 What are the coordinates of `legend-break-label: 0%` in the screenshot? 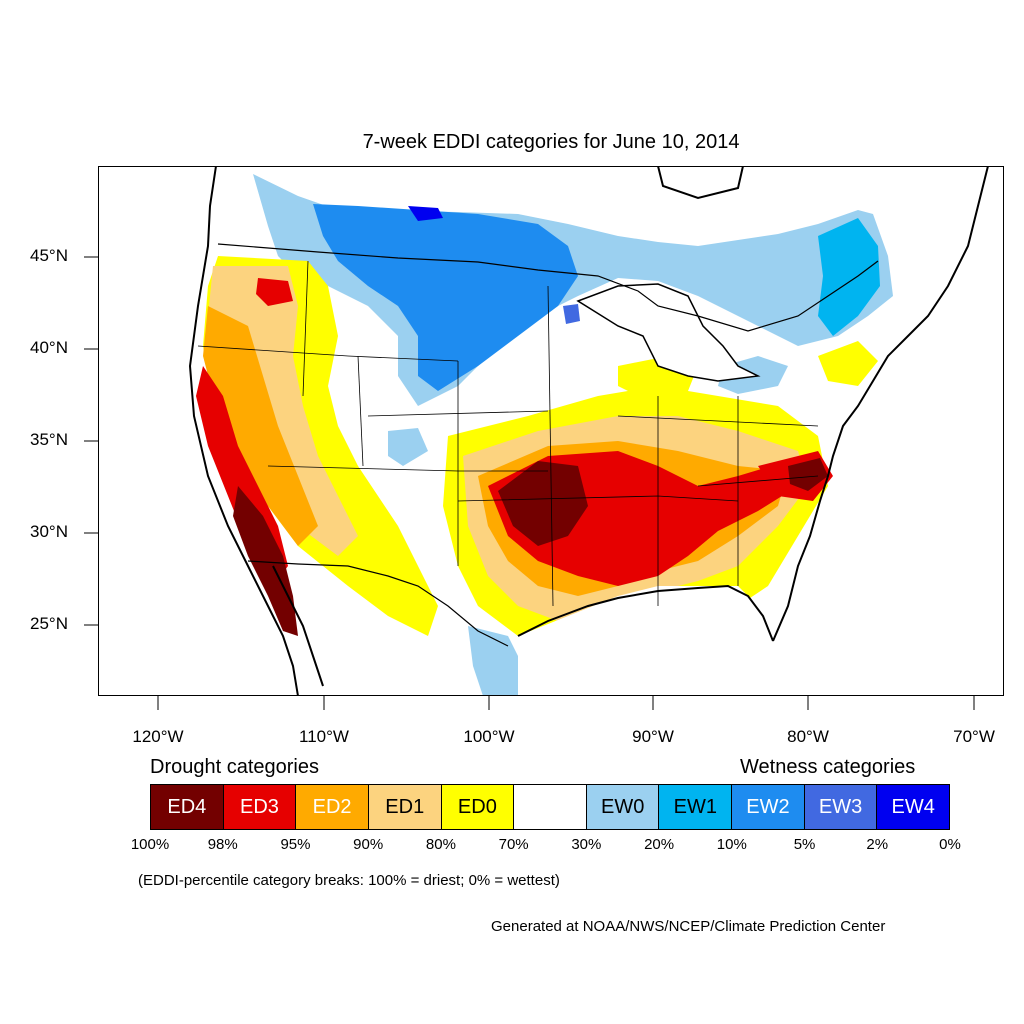 It's located at (950, 844).